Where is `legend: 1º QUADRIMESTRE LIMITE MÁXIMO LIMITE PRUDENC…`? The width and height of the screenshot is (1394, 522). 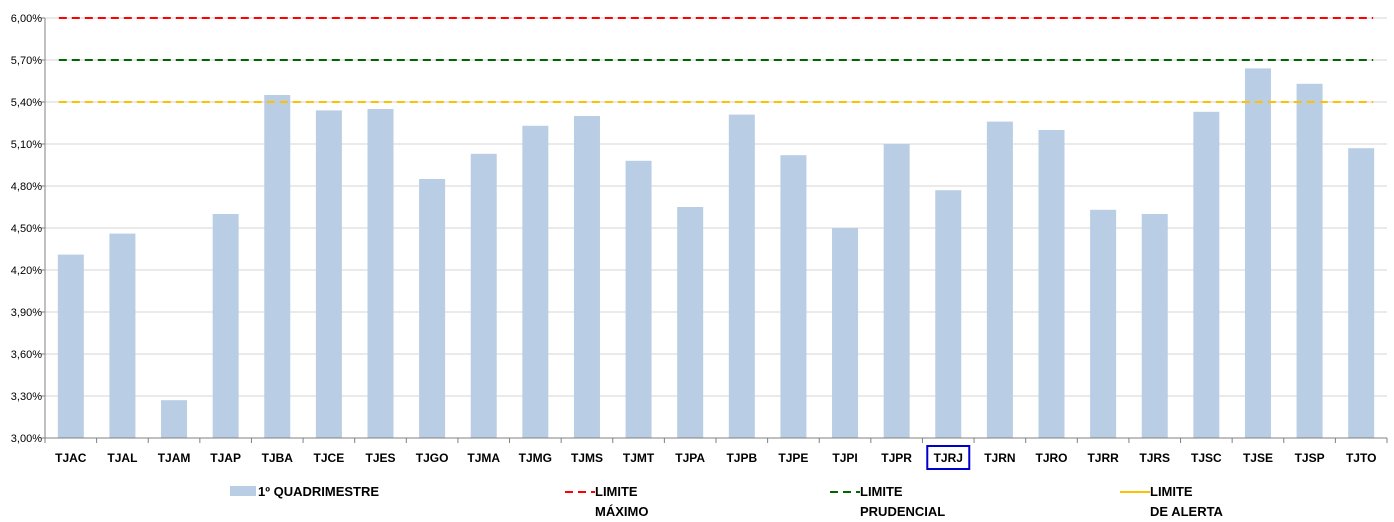
legend: 1º QUADRIMESTRE LIMITE MÁXIMO LIMITE PRUDENC… is located at coordinates (727, 501).